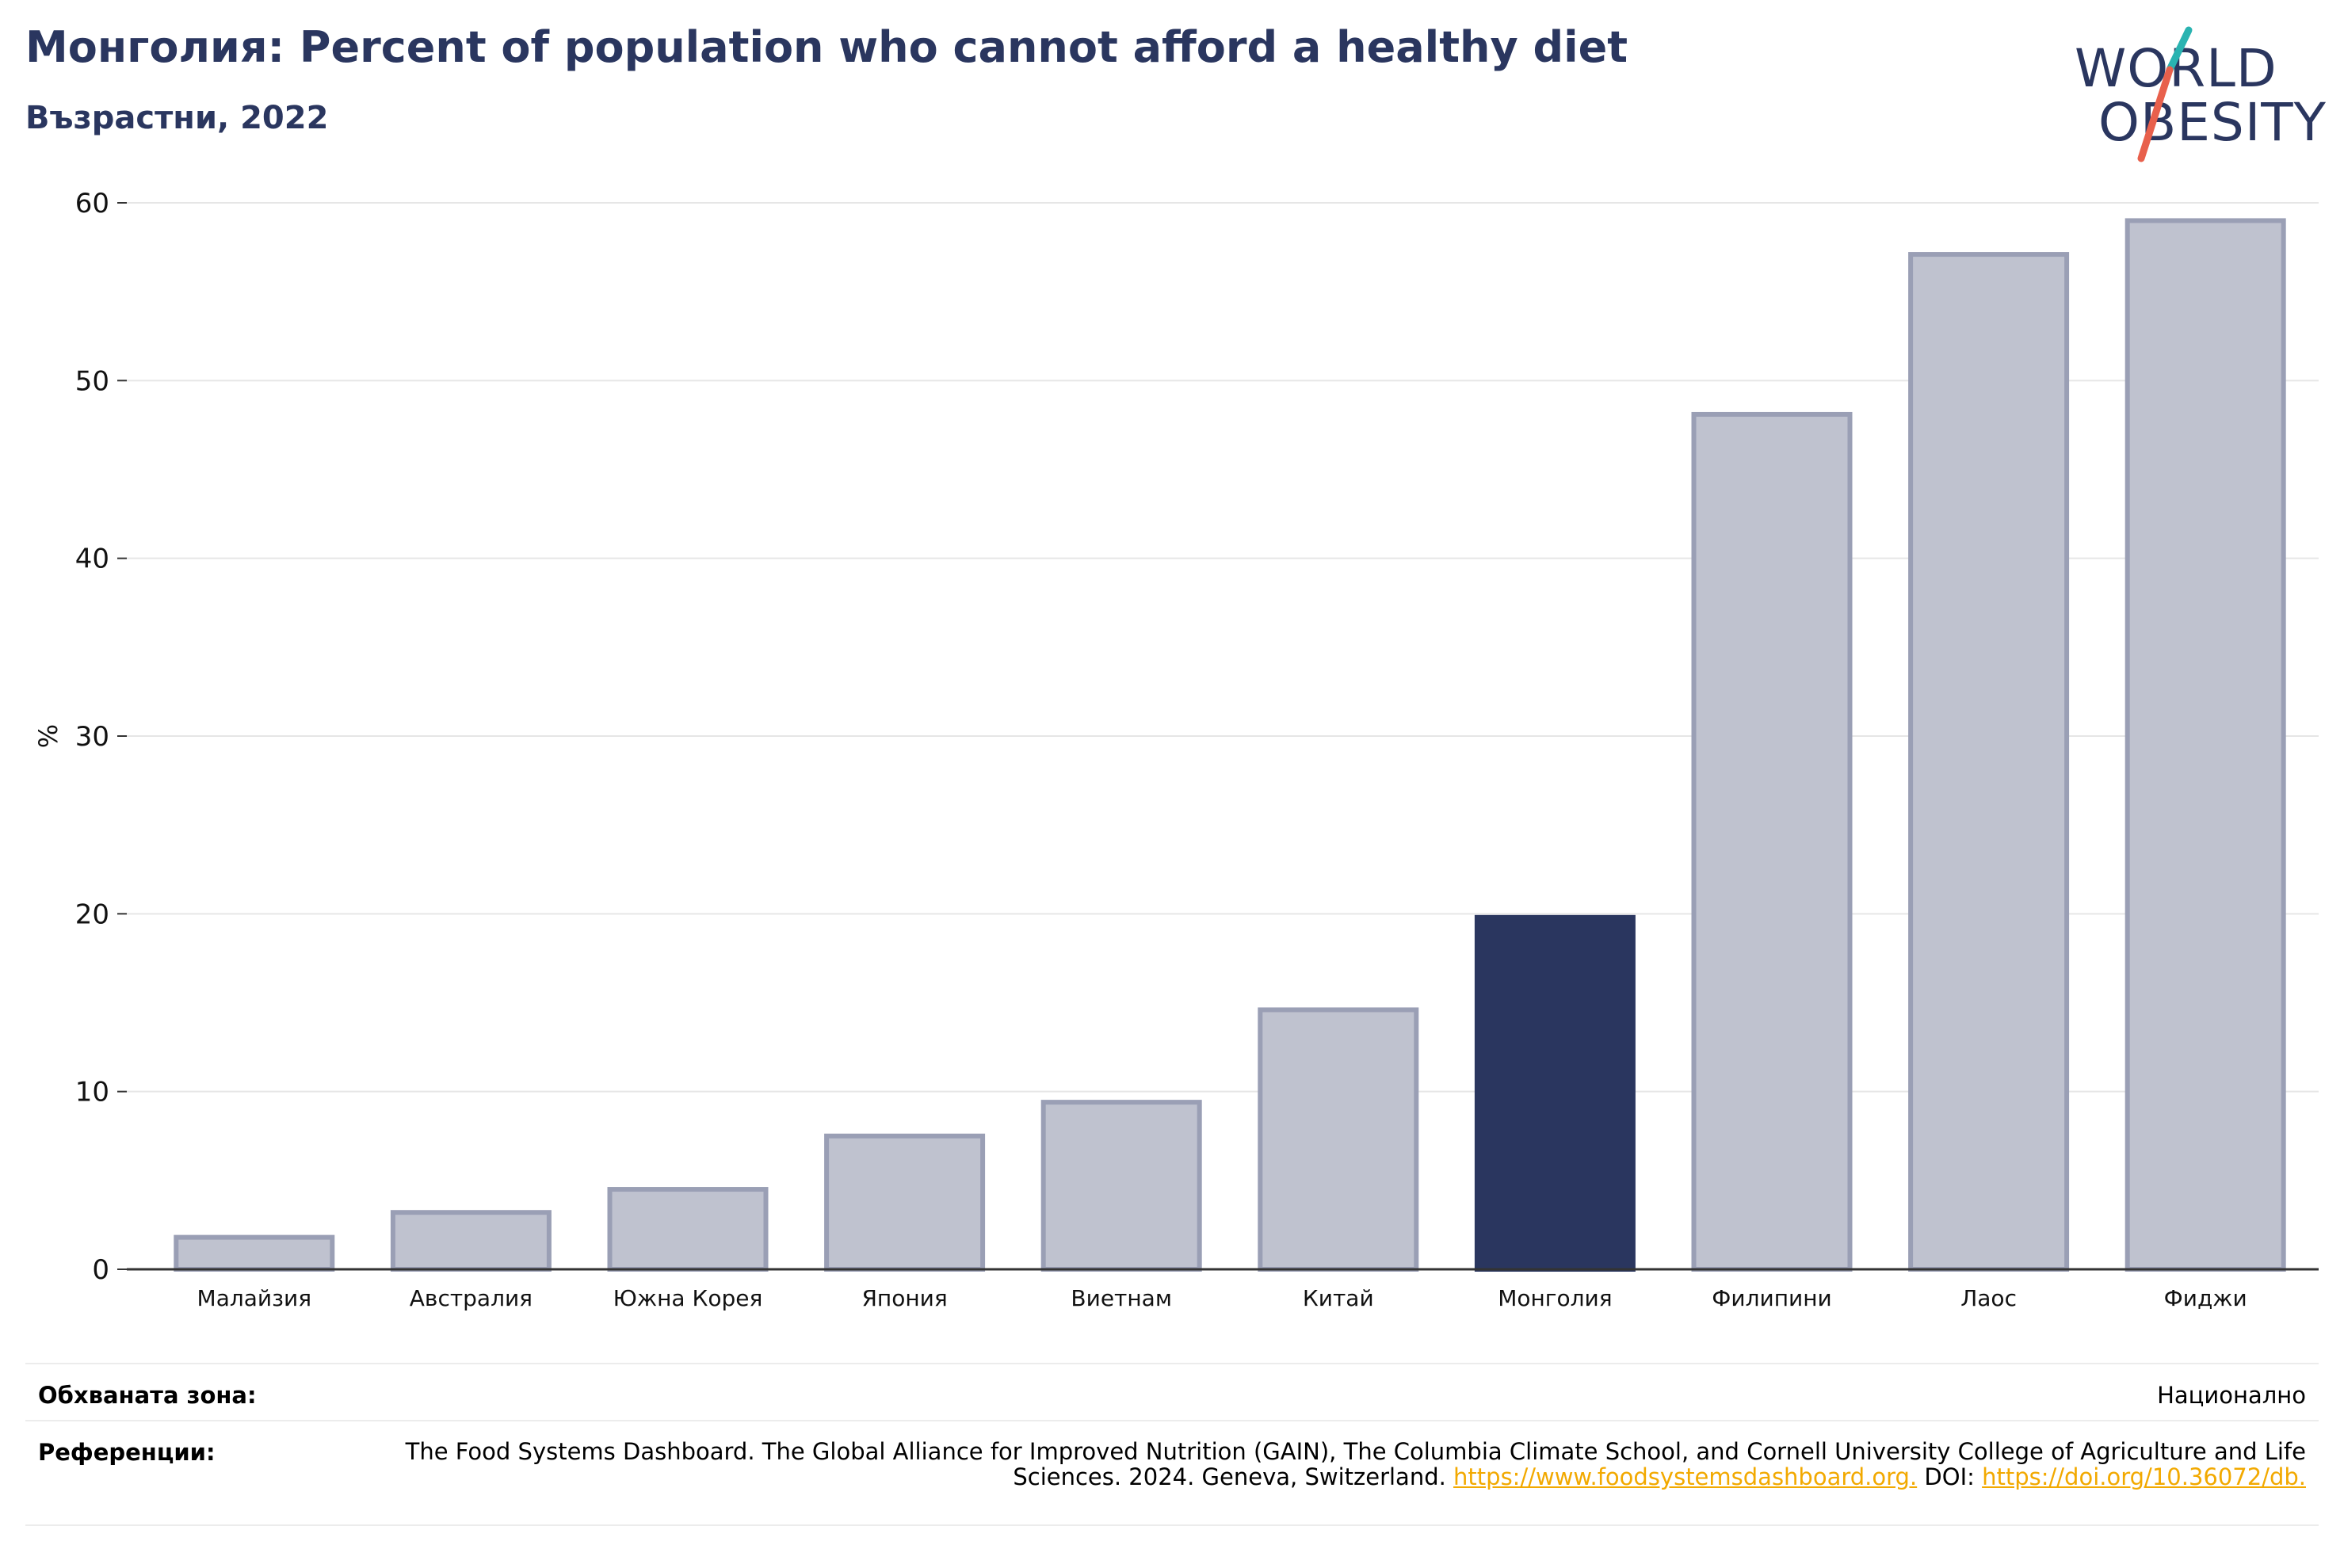 The height and width of the screenshot is (1568, 2344). I want to click on logo-word-obesity: OBESITY, so click(2213, 122).